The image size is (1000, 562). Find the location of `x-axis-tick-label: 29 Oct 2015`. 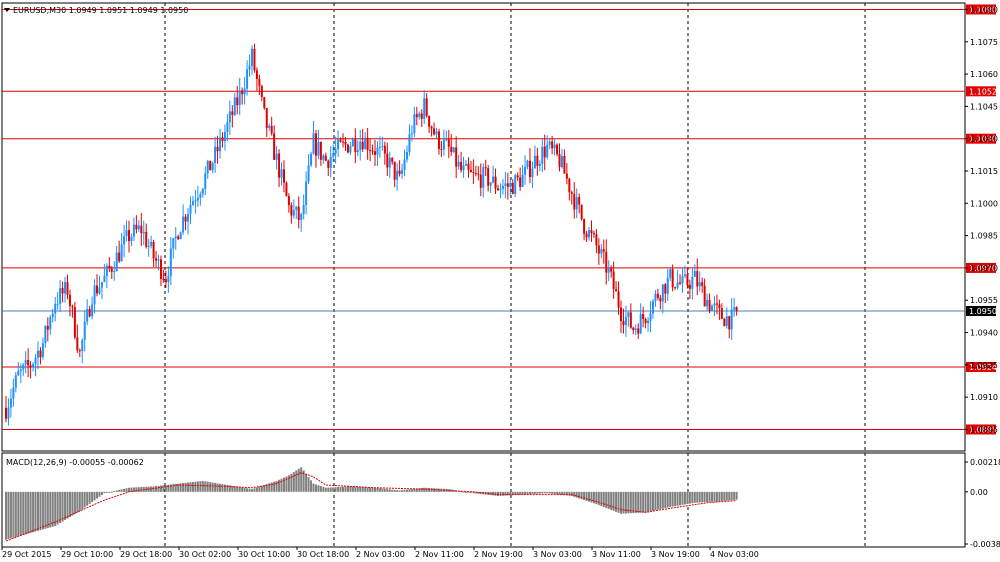

x-axis-tick-label: 29 Oct 2015 is located at coordinates (26, 554).